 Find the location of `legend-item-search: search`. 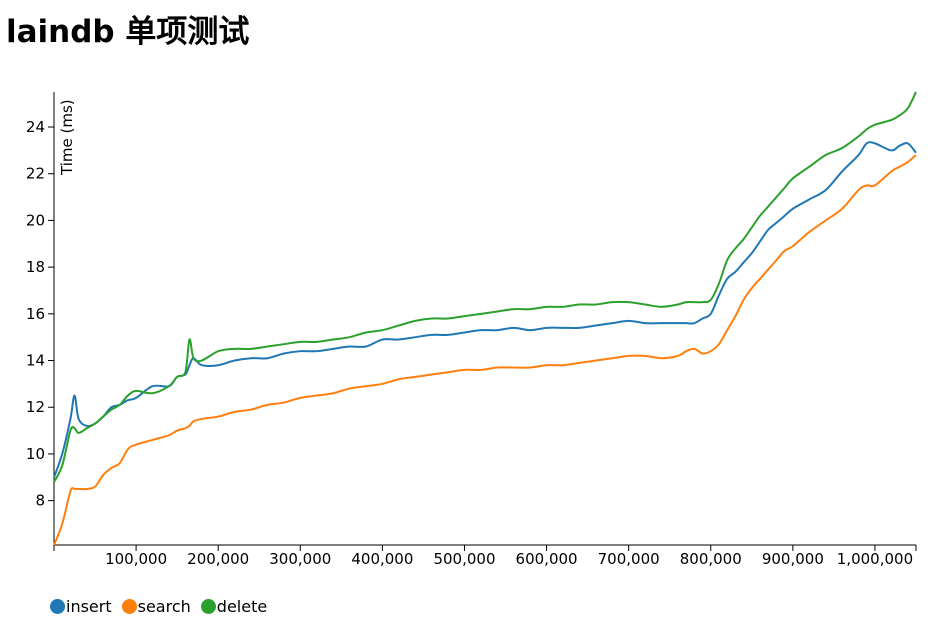

legend-item-search: search is located at coordinates (156, 606).